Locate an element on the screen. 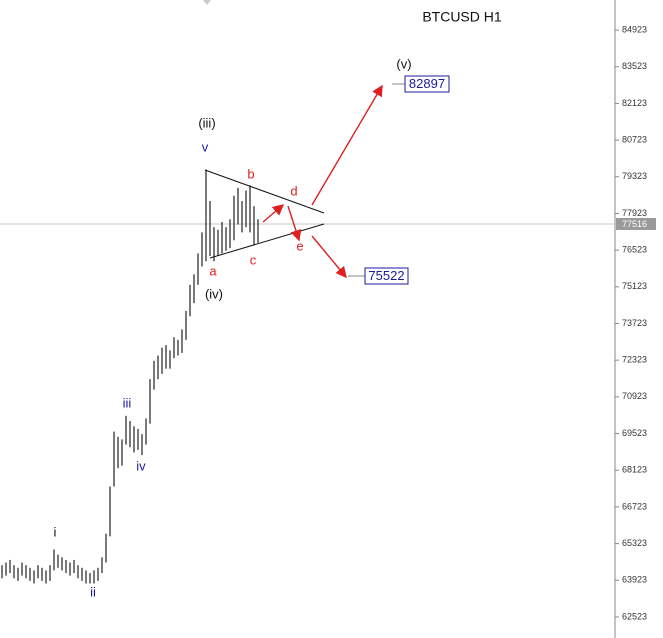 This screenshot has width=663, height=638. wave-label: b is located at coordinates (250, 173).